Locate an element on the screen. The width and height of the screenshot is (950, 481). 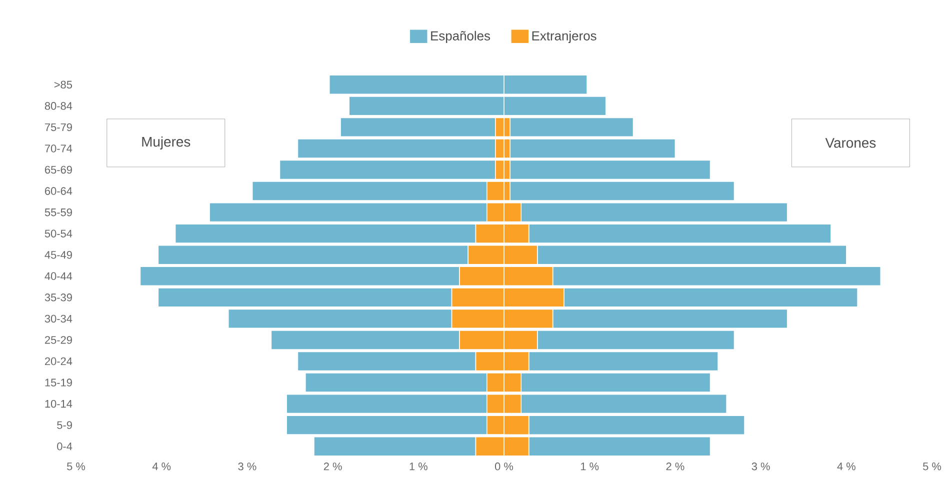
annotation: Varones is located at coordinates (850, 143).